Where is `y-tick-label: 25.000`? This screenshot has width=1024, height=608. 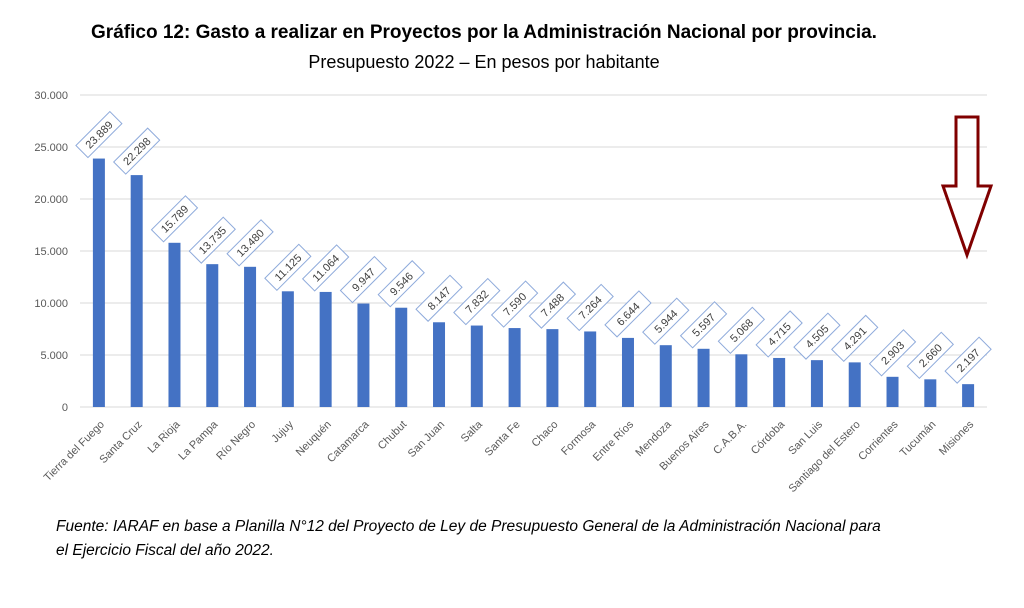 y-tick-label: 25.000 is located at coordinates (51, 148).